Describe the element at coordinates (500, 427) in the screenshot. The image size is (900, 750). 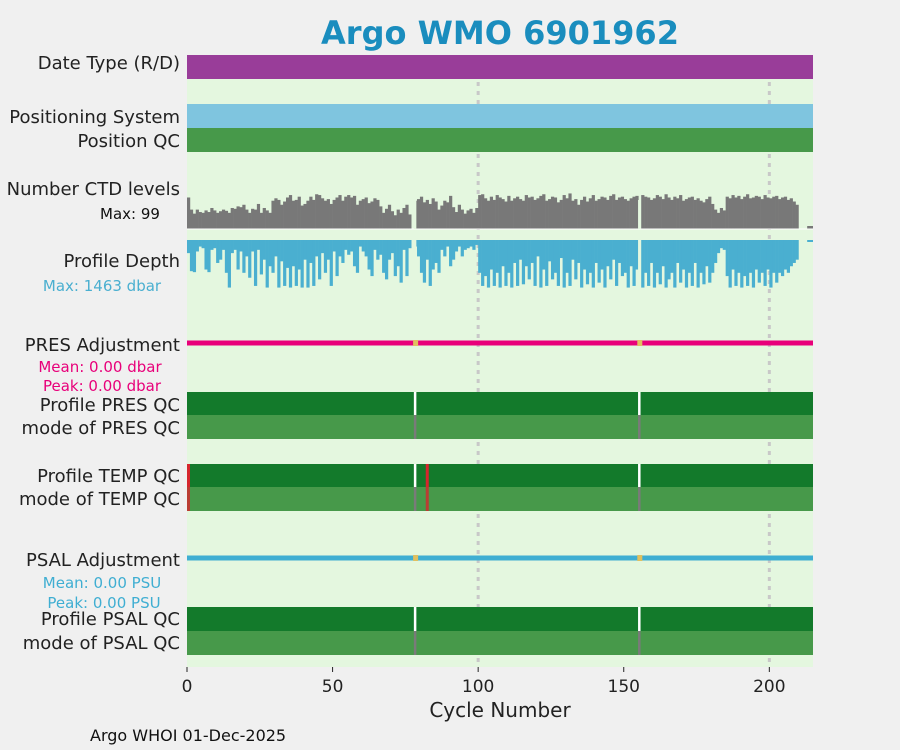
I see `mode-pres-qc-band` at that location.